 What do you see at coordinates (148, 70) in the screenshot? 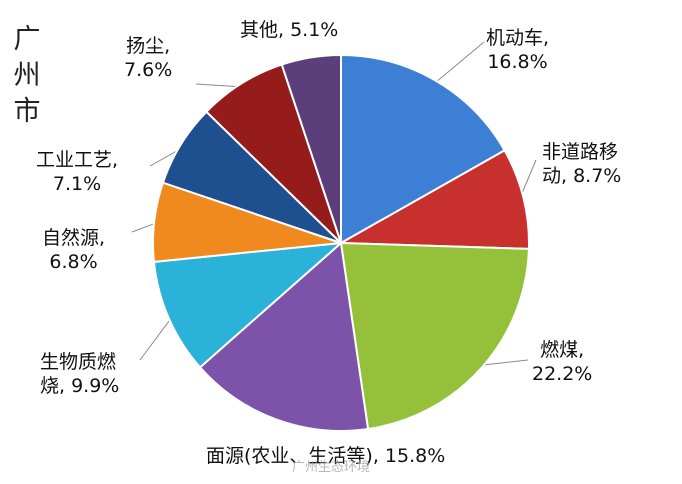
I see `label-dust-value: 7.6%` at bounding box center [148, 70].